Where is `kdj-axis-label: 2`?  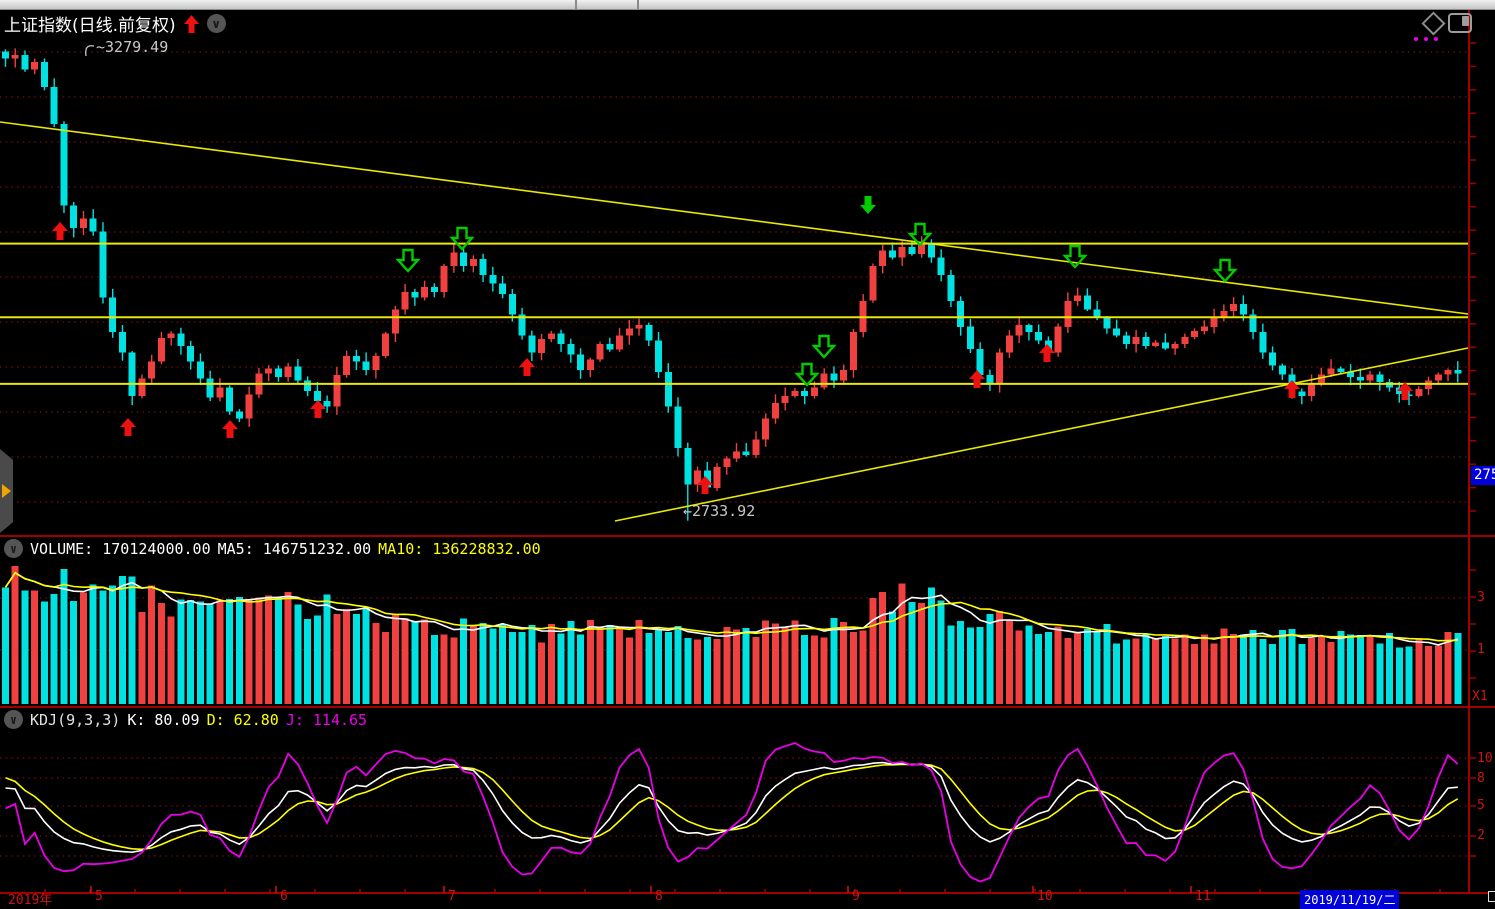
kdj-axis-label: 2 is located at coordinates (1481, 835).